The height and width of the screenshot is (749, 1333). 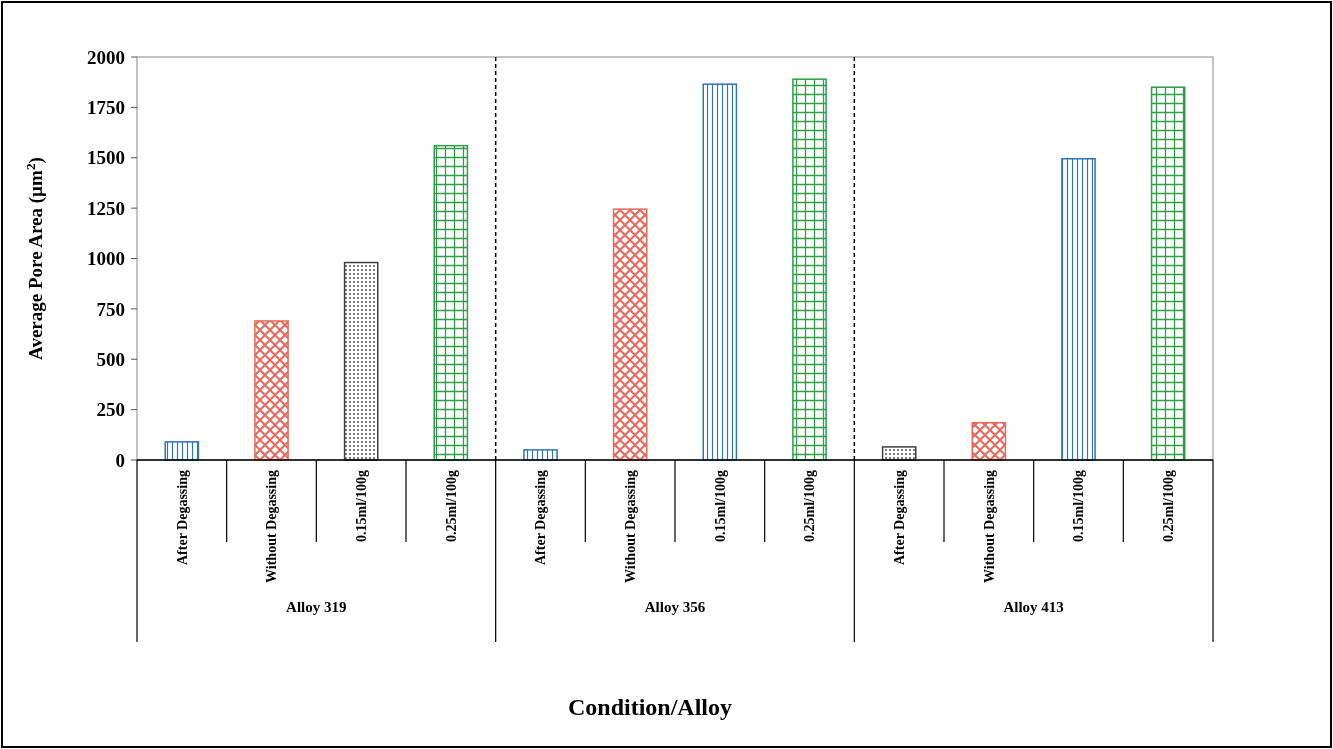 I want to click on y-tick-label: 0, so click(x=120, y=460).